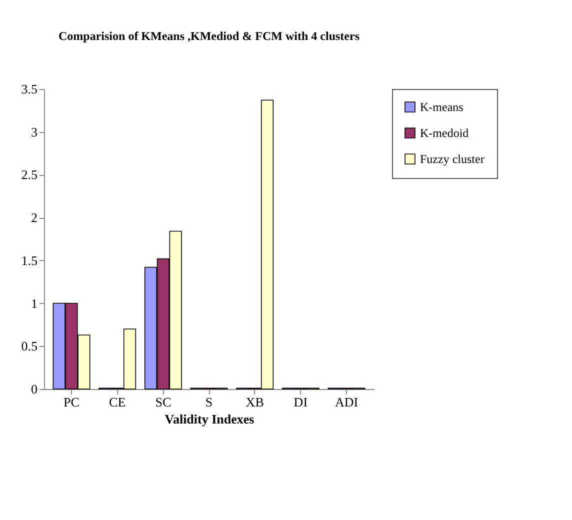  Describe the element at coordinates (163, 402) in the screenshot. I see `x-tick-label: SC` at that location.